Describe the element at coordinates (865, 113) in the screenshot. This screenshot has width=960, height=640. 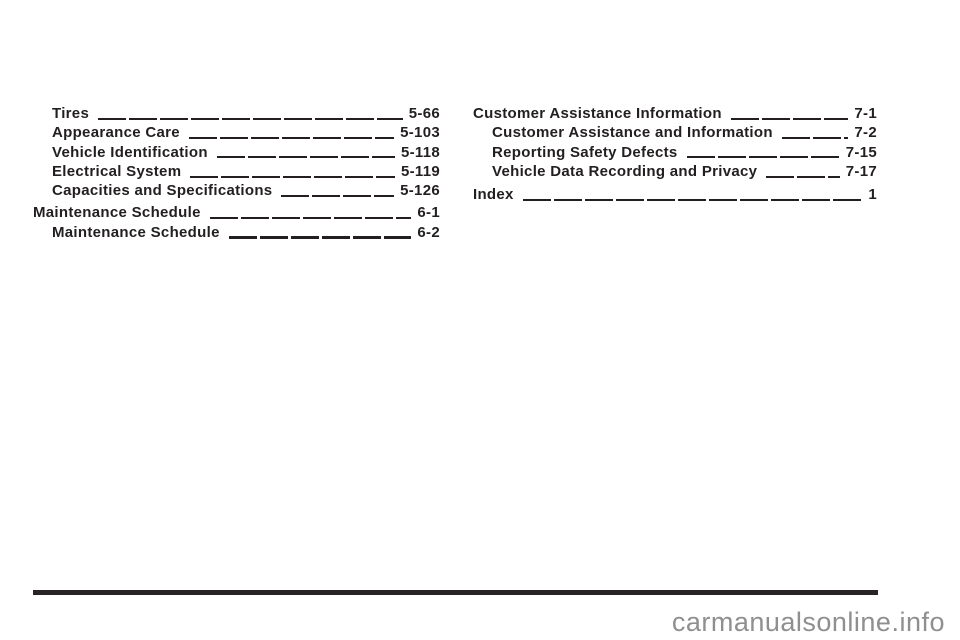
I see `toc-entry-page: 7-1` at that location.